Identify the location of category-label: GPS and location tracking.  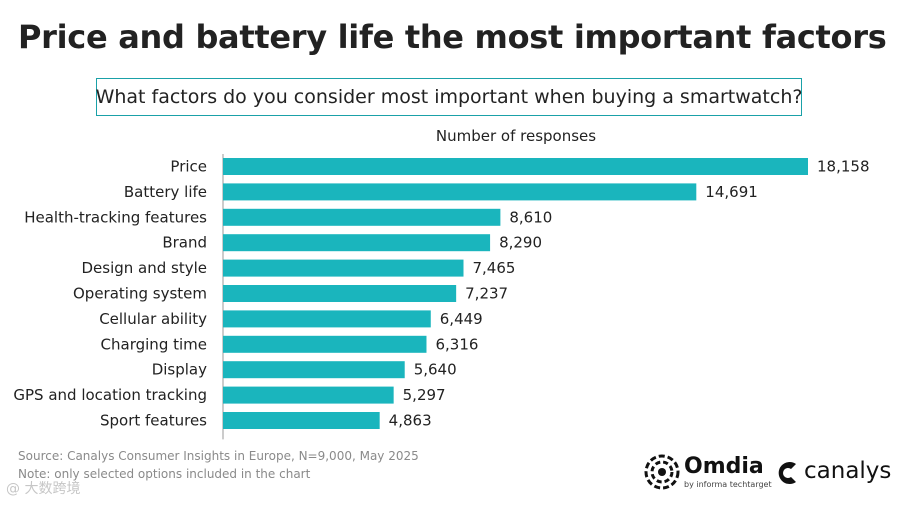
(110, 395).